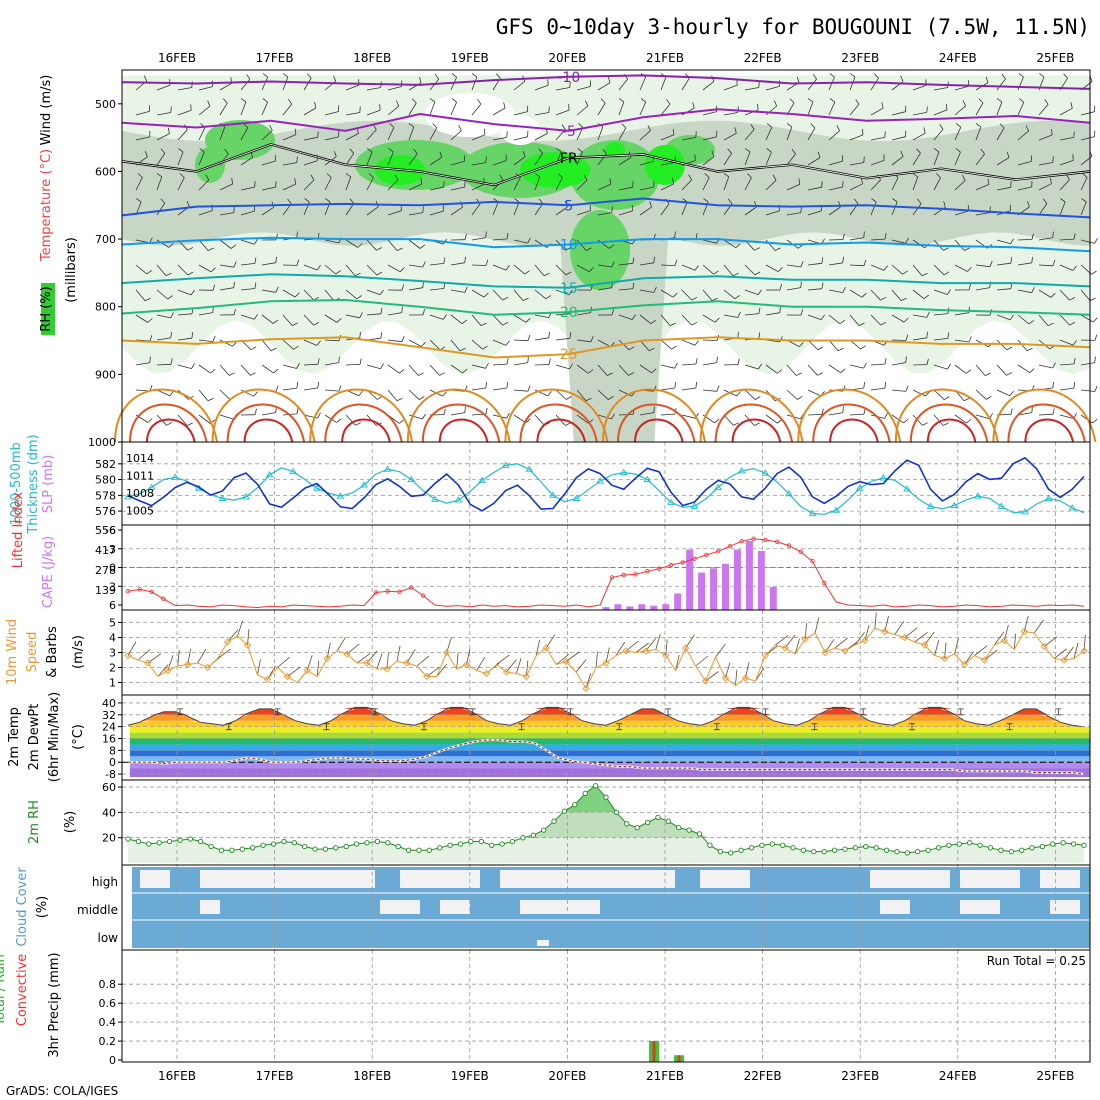 This screenshot has width=1100, height=1100. What do you see at coordinates (1058, 712) in the screenshot?
I see `minmax-marker` at bounding box center [1058, 712].